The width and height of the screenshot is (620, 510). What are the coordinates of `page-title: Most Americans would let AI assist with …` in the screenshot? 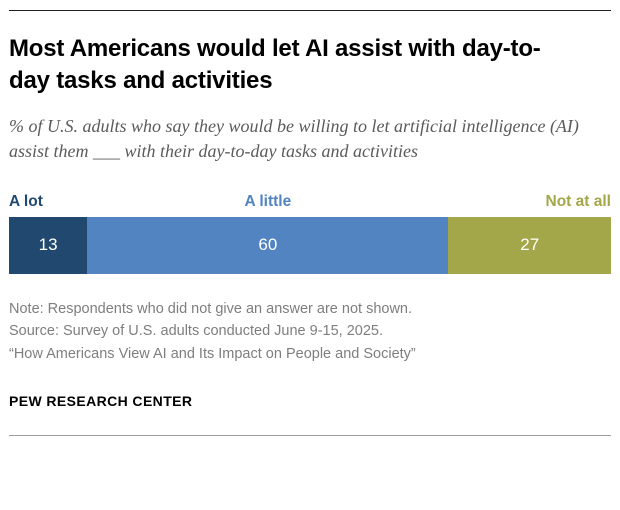 It's located at (275, 65).